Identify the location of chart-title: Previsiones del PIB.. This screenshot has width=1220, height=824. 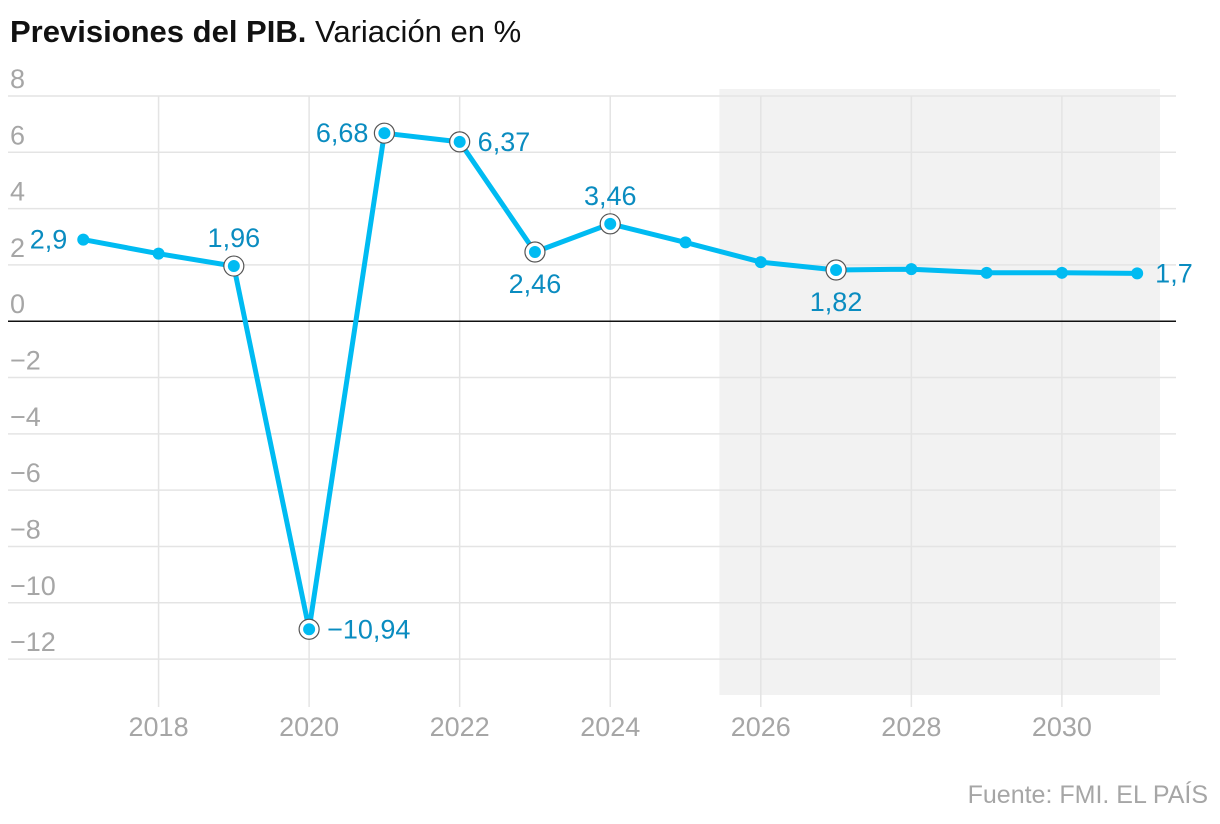
(158, 31).